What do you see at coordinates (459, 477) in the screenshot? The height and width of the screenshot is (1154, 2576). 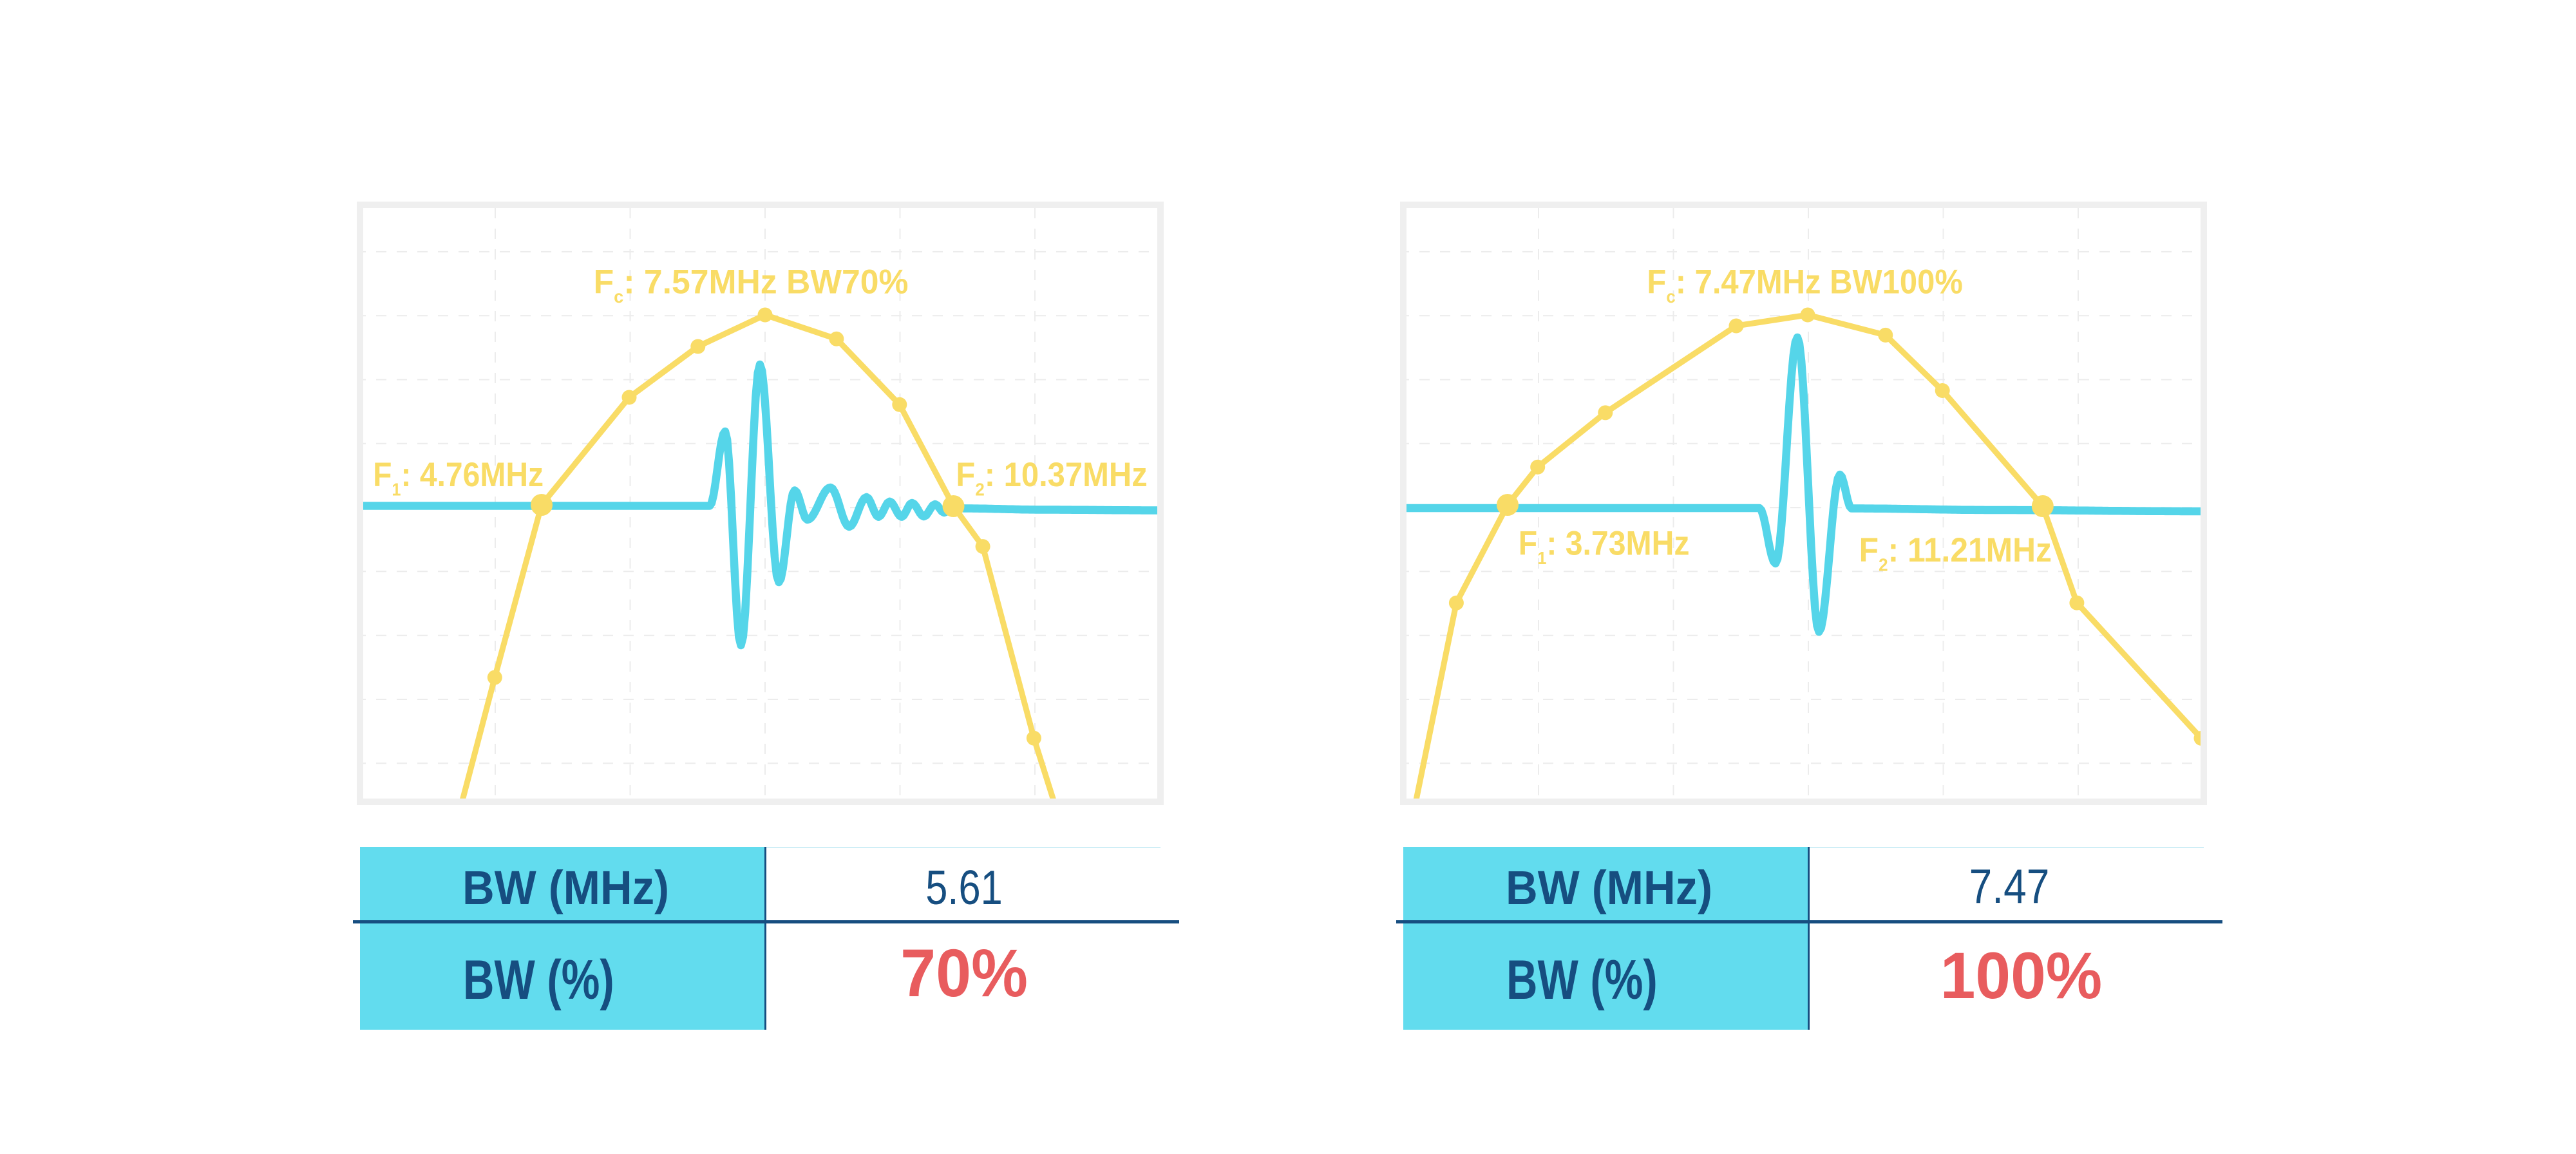 I see `svg-text: F1​: 4.76MHz` at bounding box center [459, 477].